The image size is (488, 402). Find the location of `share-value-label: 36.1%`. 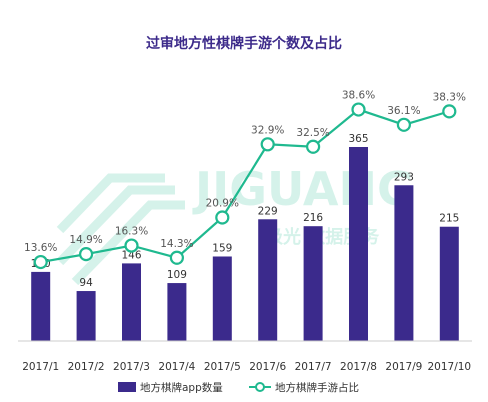

share-value-label: 36.1% is located at coordinates (403, 111).